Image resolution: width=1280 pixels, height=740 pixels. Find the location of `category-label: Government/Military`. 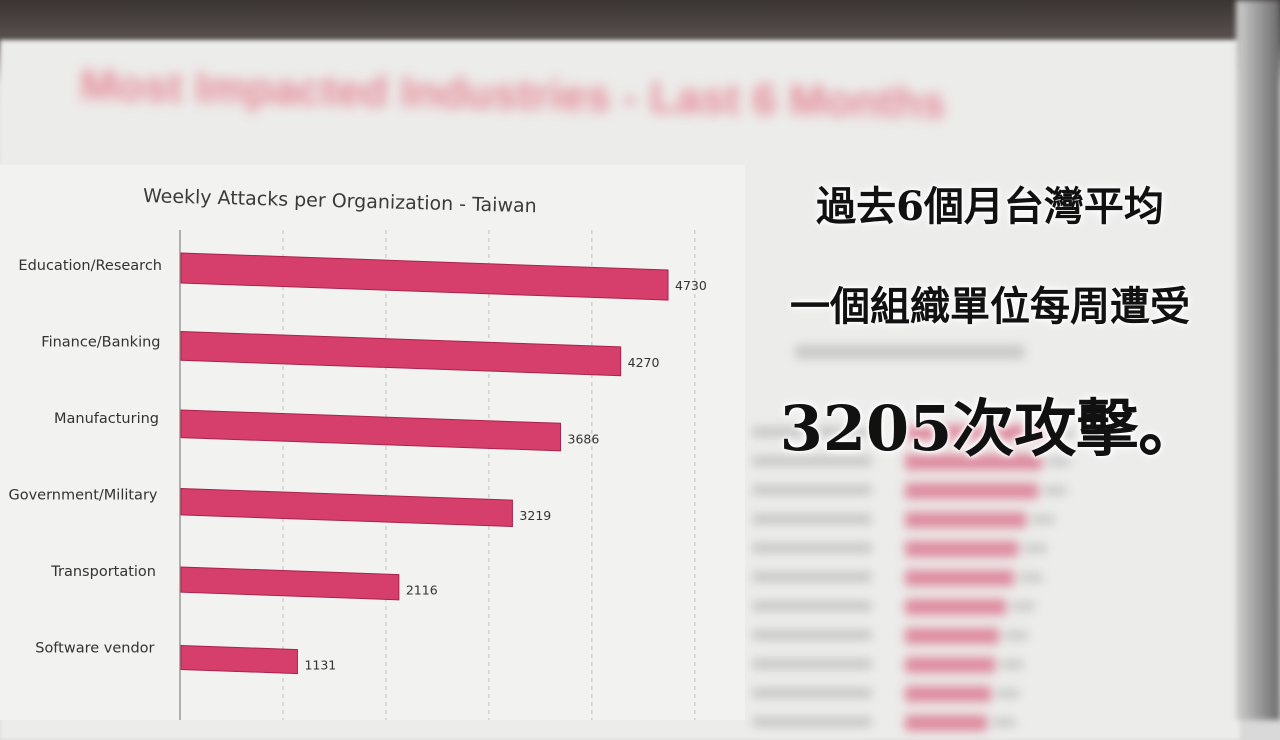

category-label: Government/Military is located at coordinates (82, 496).